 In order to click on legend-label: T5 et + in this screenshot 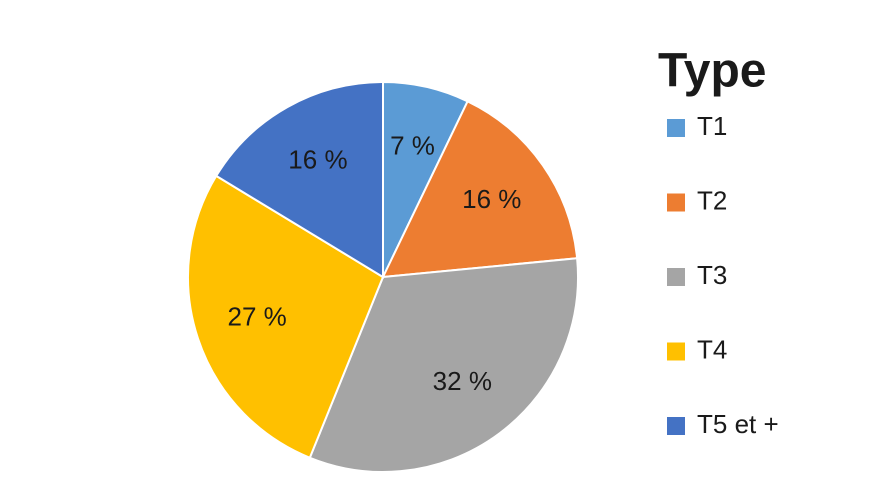, I will do `click(738, 424)`.